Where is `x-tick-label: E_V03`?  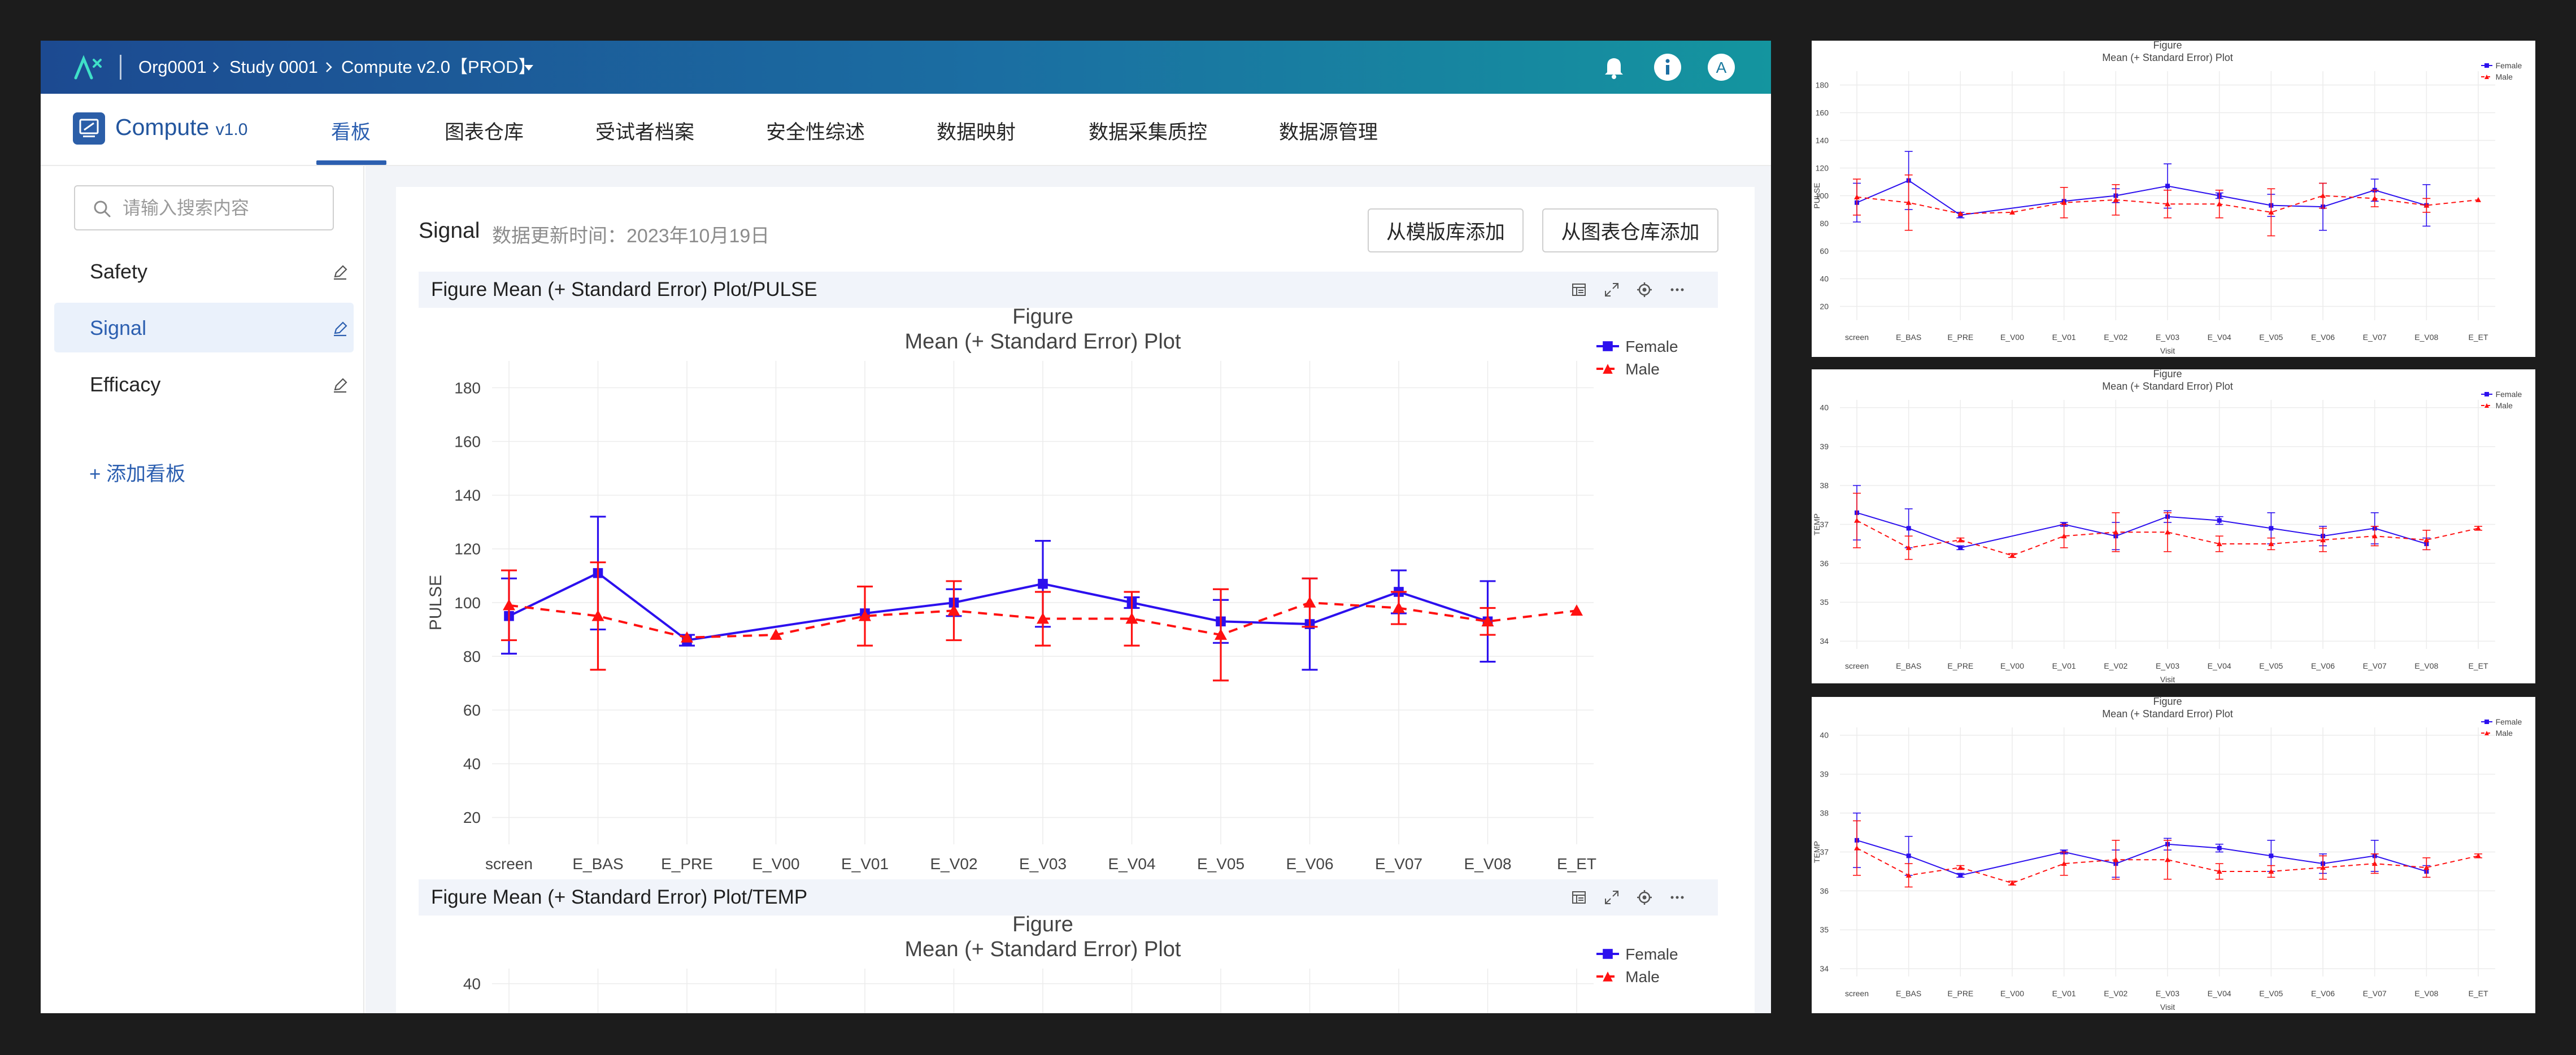 x-tick-label: E_V03 is located at coordinates (1043, 864).